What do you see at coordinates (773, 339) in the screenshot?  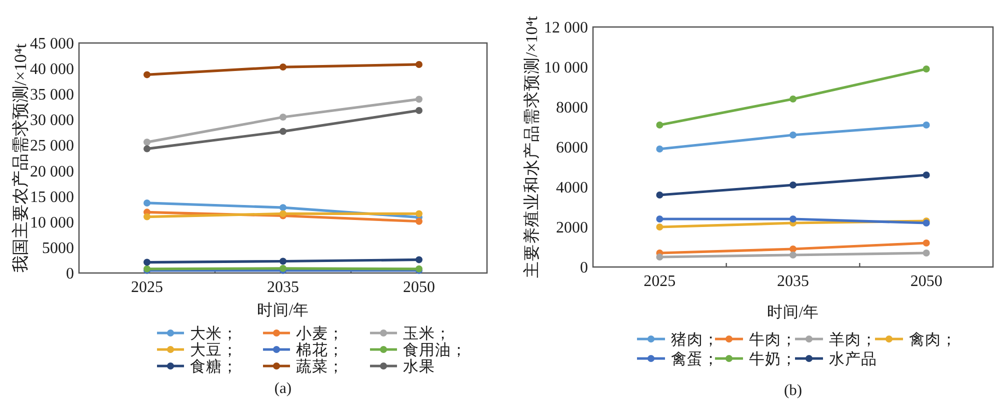 I see `legend-label: 牛肉；` at bounding box center [773, 339].